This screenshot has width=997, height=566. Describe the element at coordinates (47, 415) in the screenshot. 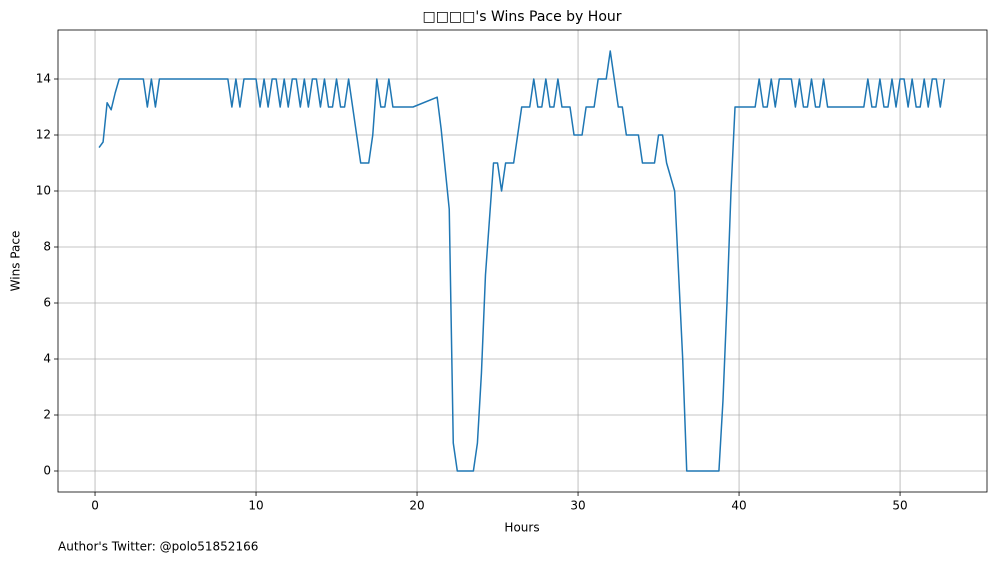

I see `y-tick-label: 2` at that location.